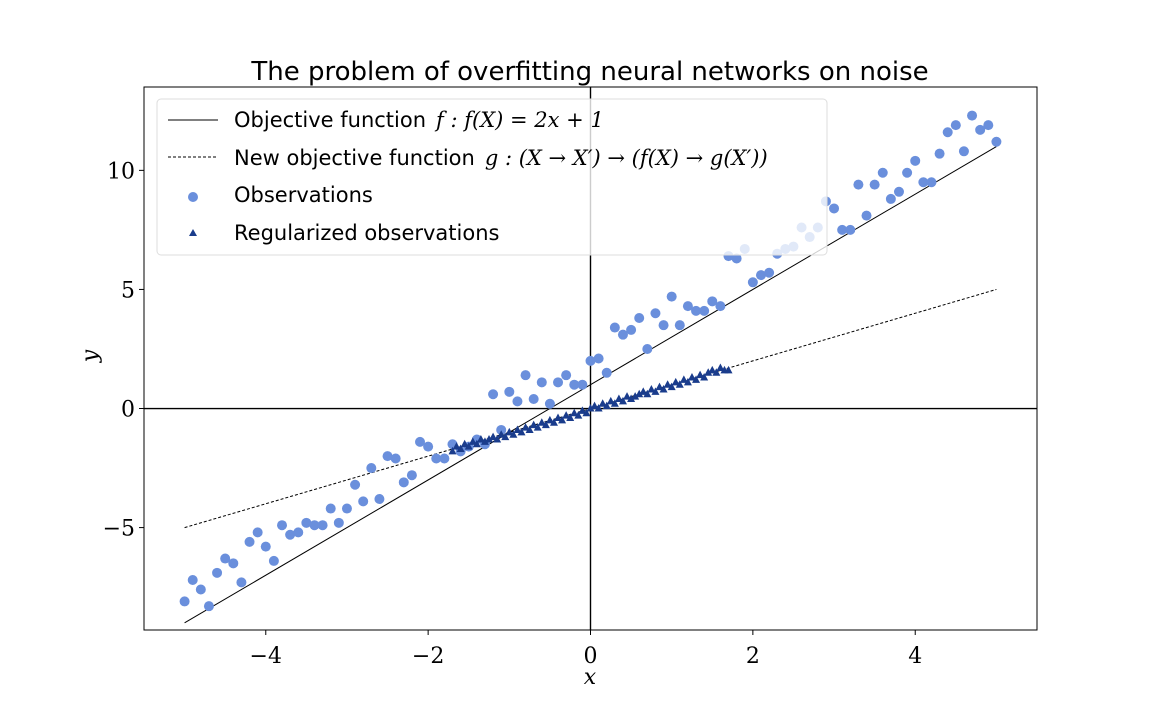 Image resolution: width=1152 pixels, height=720 pixels. Describe the element at coordinates (915, 656) in the screenshot. I see `x-tick-label: 4` at that location.